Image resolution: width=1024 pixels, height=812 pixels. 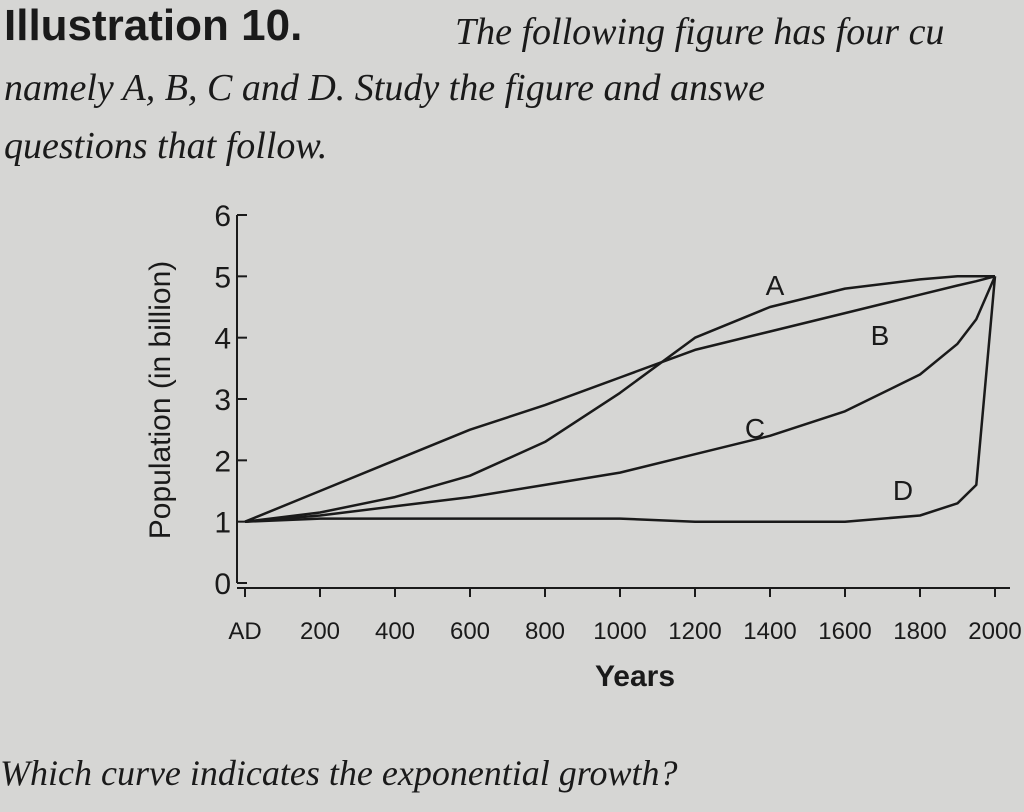 What do you see at coordinates (165, 146) in the screenshot?
I see `intro-line: questions that follow.` at bounding box center [165, 146].